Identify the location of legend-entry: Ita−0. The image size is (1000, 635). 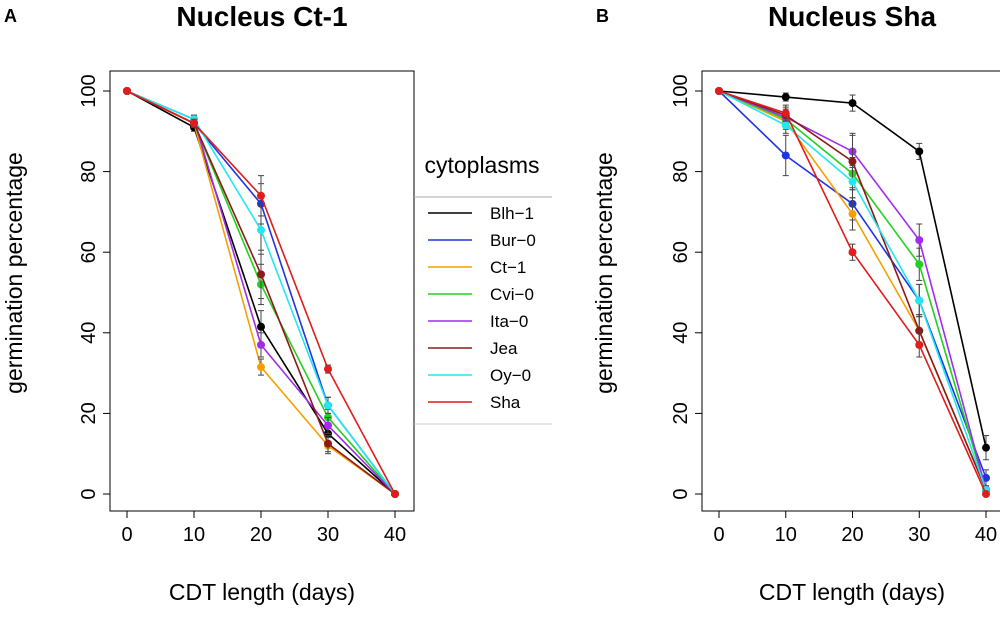
(478, 321).